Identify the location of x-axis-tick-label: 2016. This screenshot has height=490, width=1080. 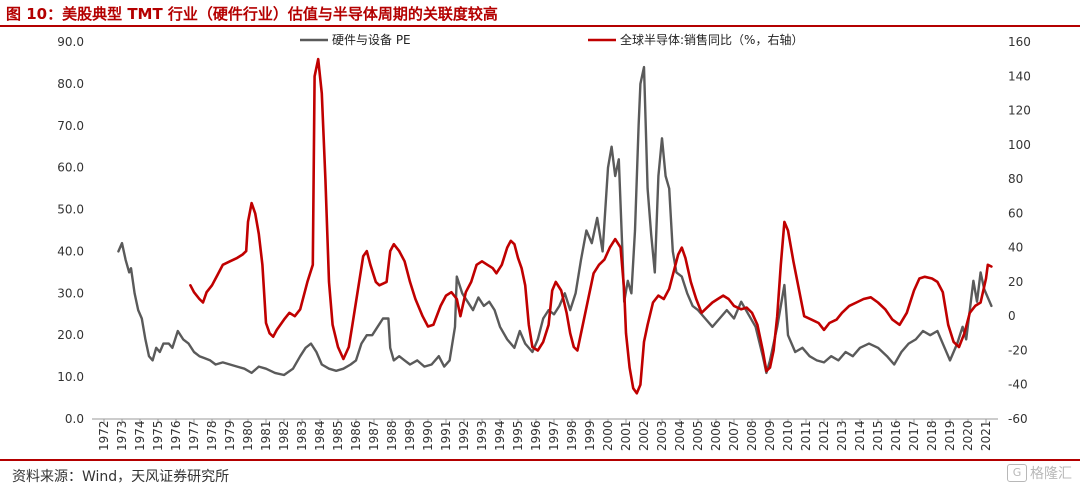
(896, 435).